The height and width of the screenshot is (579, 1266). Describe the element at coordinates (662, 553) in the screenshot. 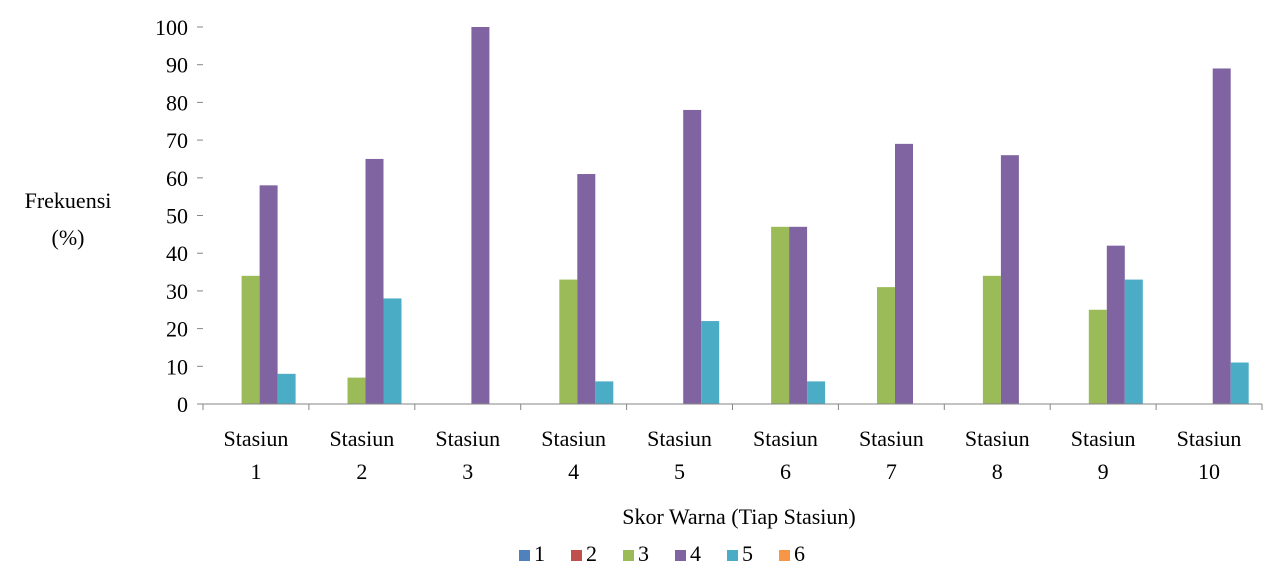

I see `legend: 1 2 3 4 5 6` at that location.